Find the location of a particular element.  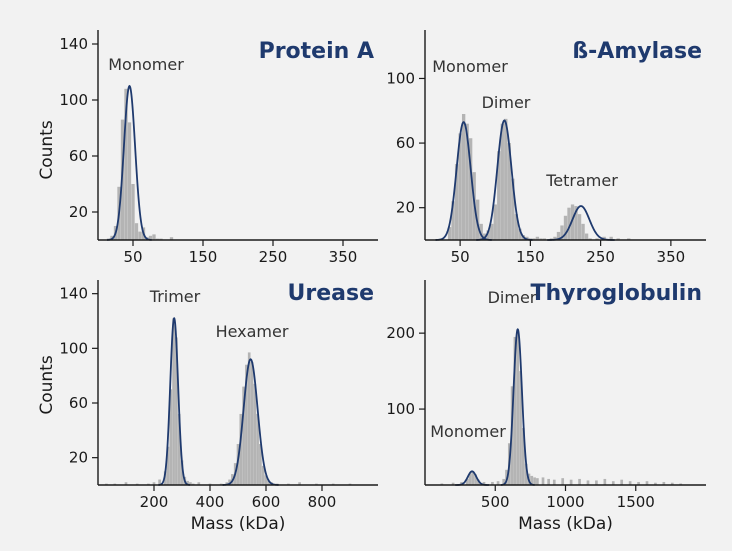

fit-line-trimer is located at coordinates (174, 401).